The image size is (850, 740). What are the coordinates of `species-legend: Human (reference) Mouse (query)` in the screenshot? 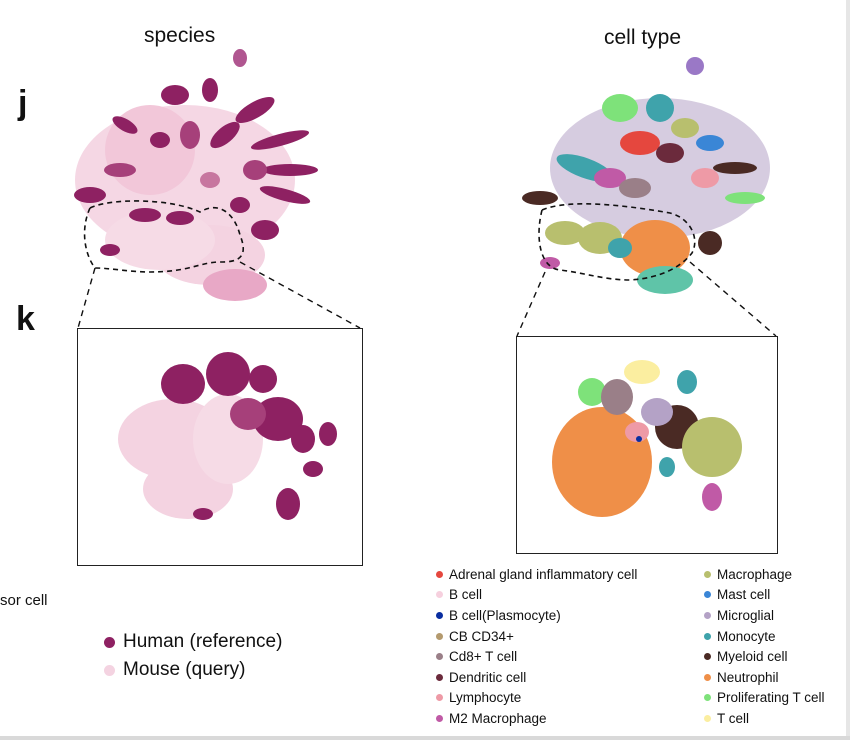 It's located at (193, 656).